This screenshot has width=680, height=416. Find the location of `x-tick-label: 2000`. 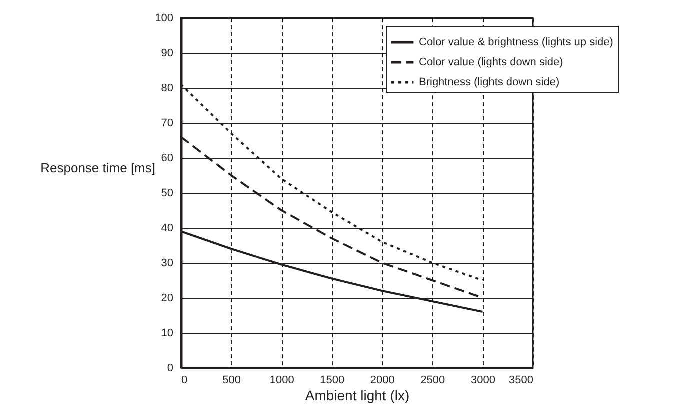

x-tick-label: 2000 is located at coordinates (382, 380).